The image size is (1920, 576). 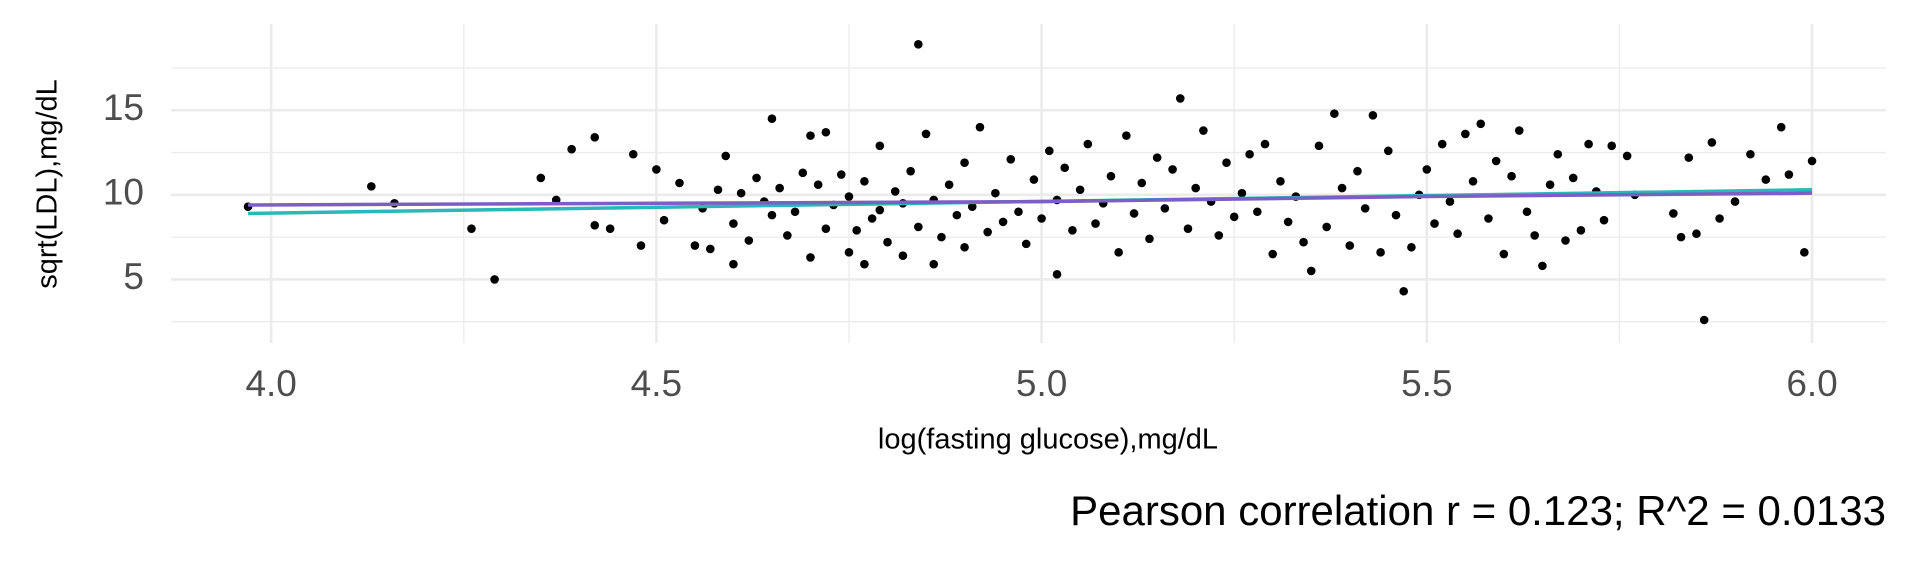 I want to click on y-tick-label: 15, so click(x=123, y=107).